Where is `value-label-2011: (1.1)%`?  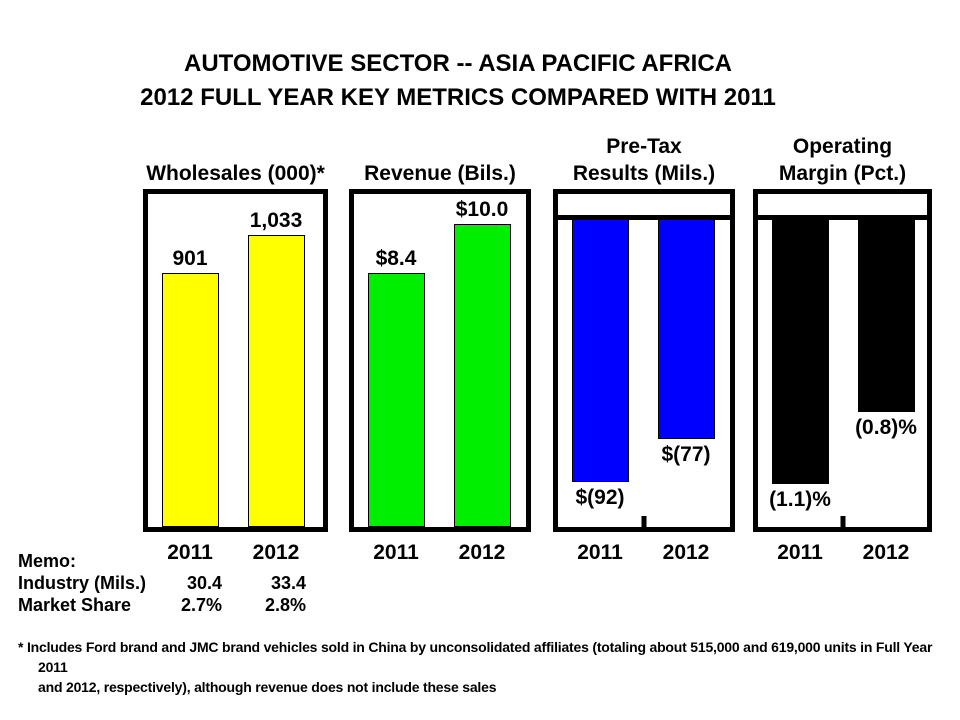 value-label-2011: (1.1)% is located at coordinates (800, 499).